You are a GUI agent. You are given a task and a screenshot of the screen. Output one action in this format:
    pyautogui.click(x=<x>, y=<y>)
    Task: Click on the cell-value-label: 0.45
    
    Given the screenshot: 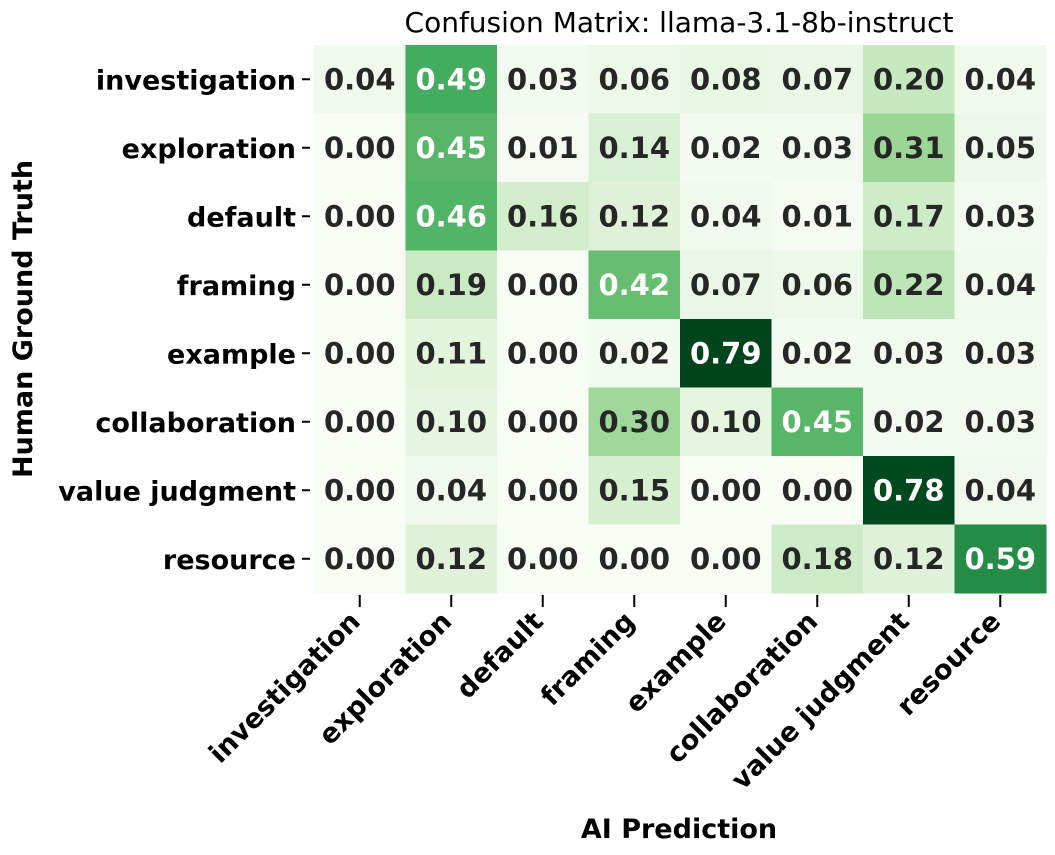 What is the action you would take?
    pyautogui.click(x=451, y=148)
    